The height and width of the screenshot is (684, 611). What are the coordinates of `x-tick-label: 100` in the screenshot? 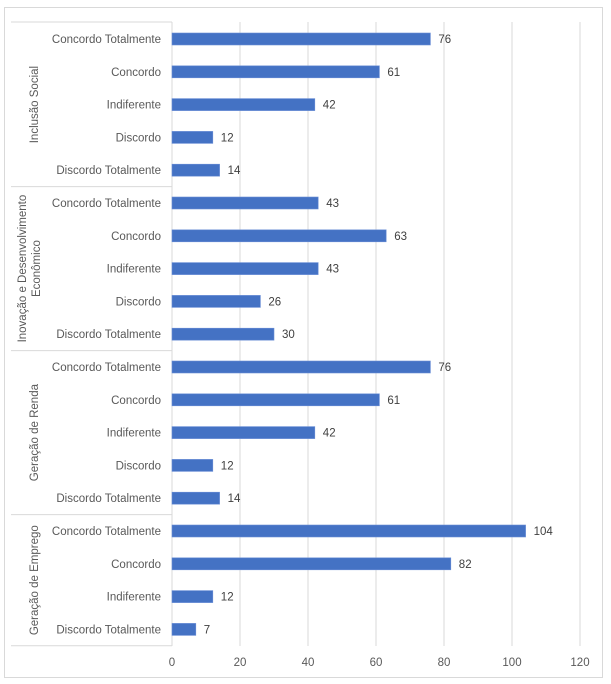 It's located at (511, 663).